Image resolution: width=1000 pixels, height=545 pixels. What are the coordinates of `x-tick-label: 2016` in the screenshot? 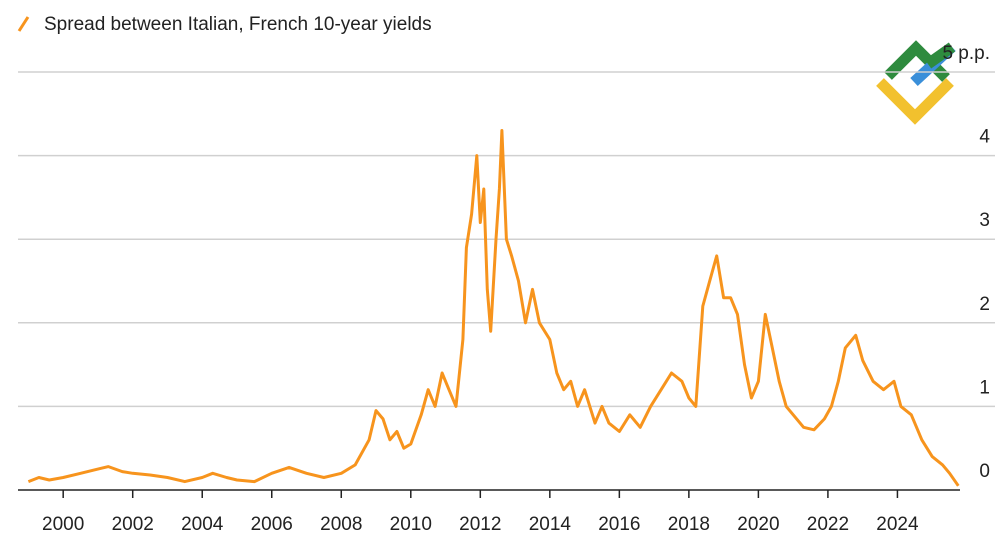 It's located at (619, 524).